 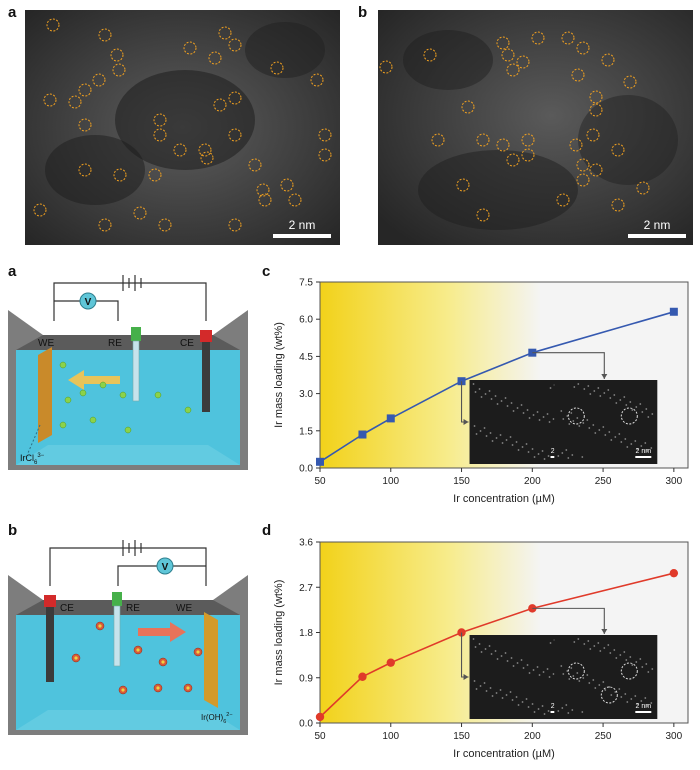 I want to click on y-tick-label: 1.8, so click(x=306, y=633).